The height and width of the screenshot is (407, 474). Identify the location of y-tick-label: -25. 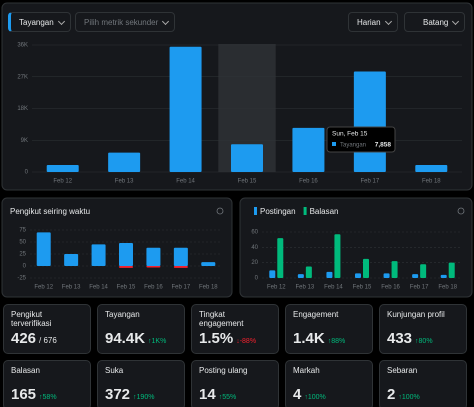
(21, 279).